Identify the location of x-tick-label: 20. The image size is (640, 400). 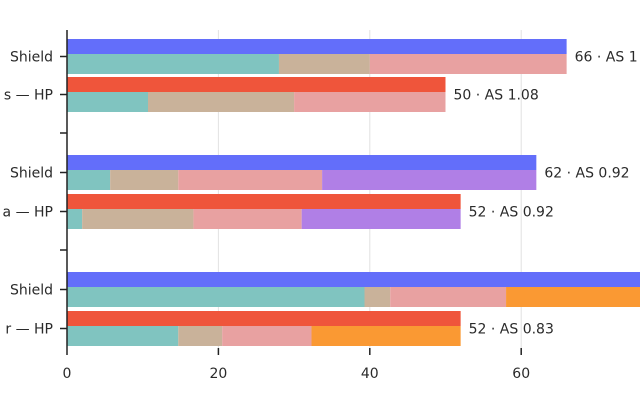
(218, 374).